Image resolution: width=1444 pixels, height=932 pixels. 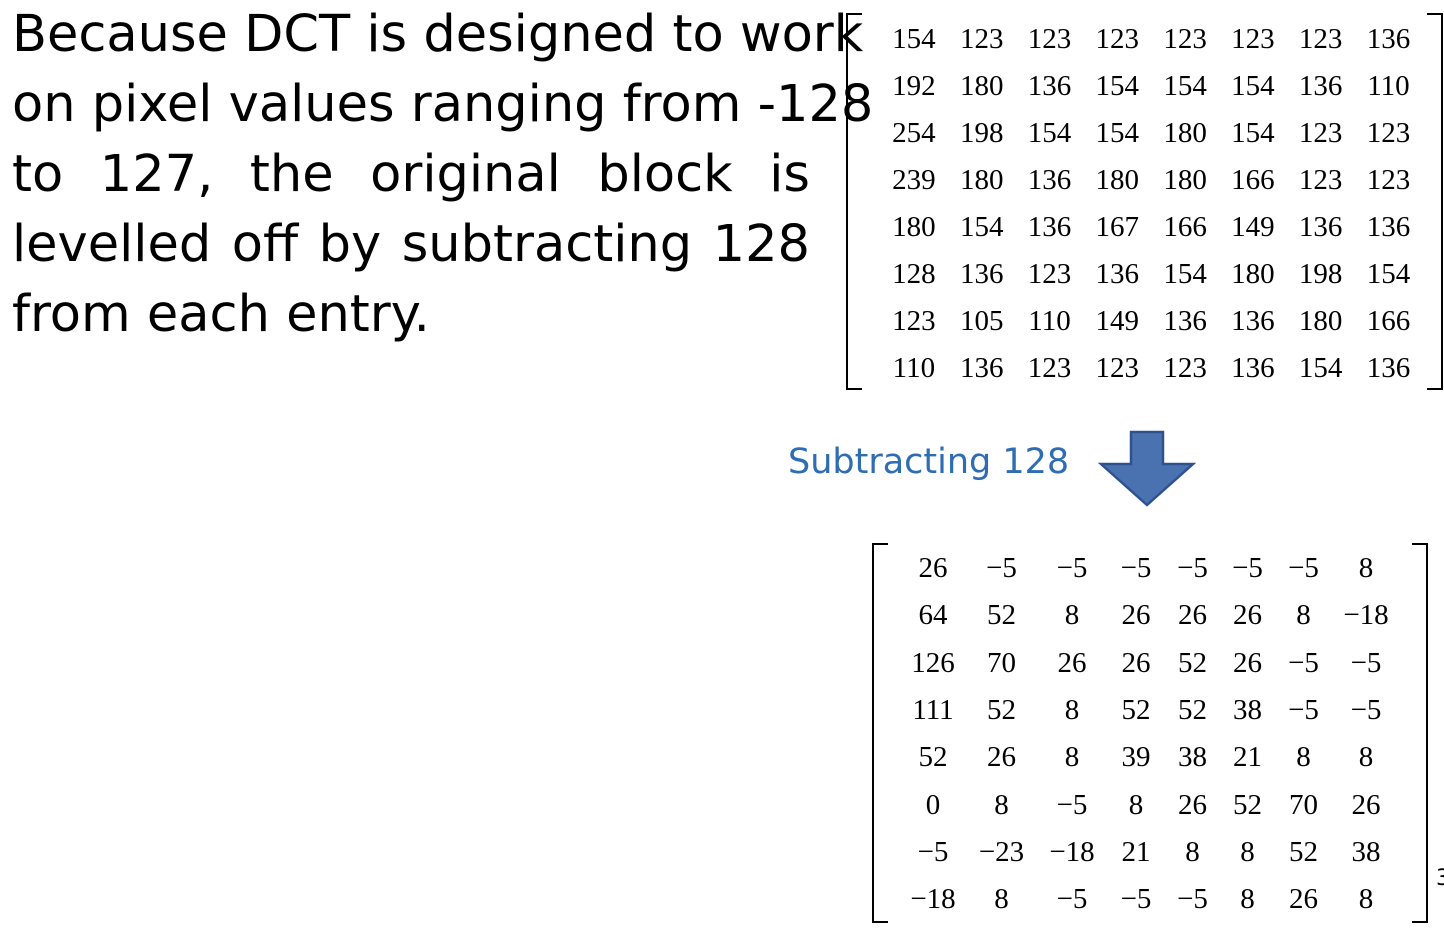 What do you see at coordinates (1151, 133) in the screenshot?
I see `matrix-row: 254 198 154 154 180 154 123 123` at bounding box center [1151, 133].